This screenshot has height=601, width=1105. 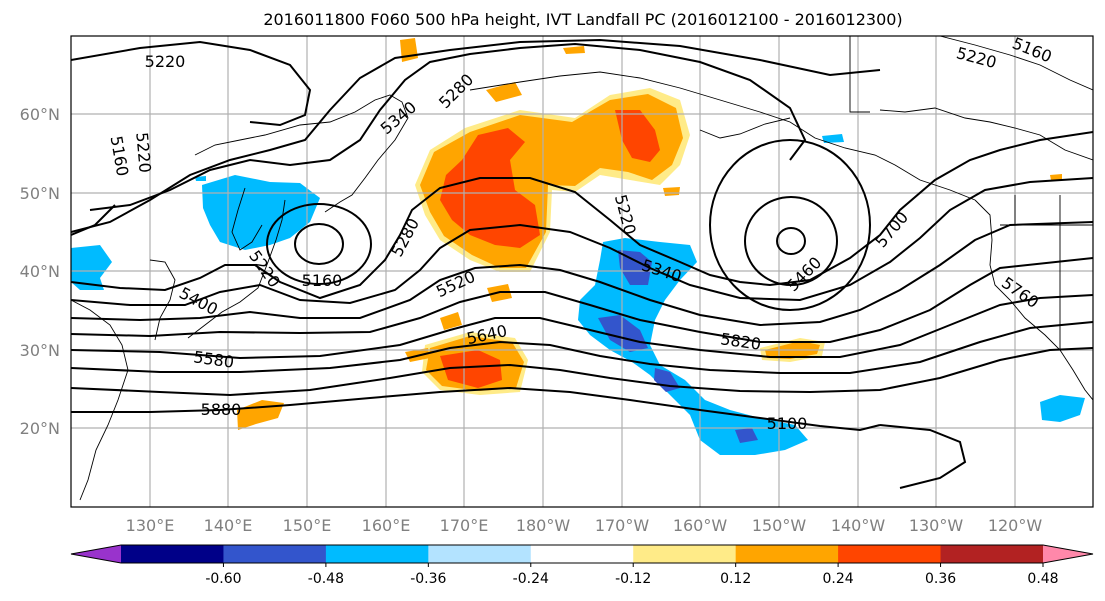 What do you see at coordinates (428, 579) in the screenshot?
I see `colorbar-tick-label: -0.36` at bounding box center [428, 579].